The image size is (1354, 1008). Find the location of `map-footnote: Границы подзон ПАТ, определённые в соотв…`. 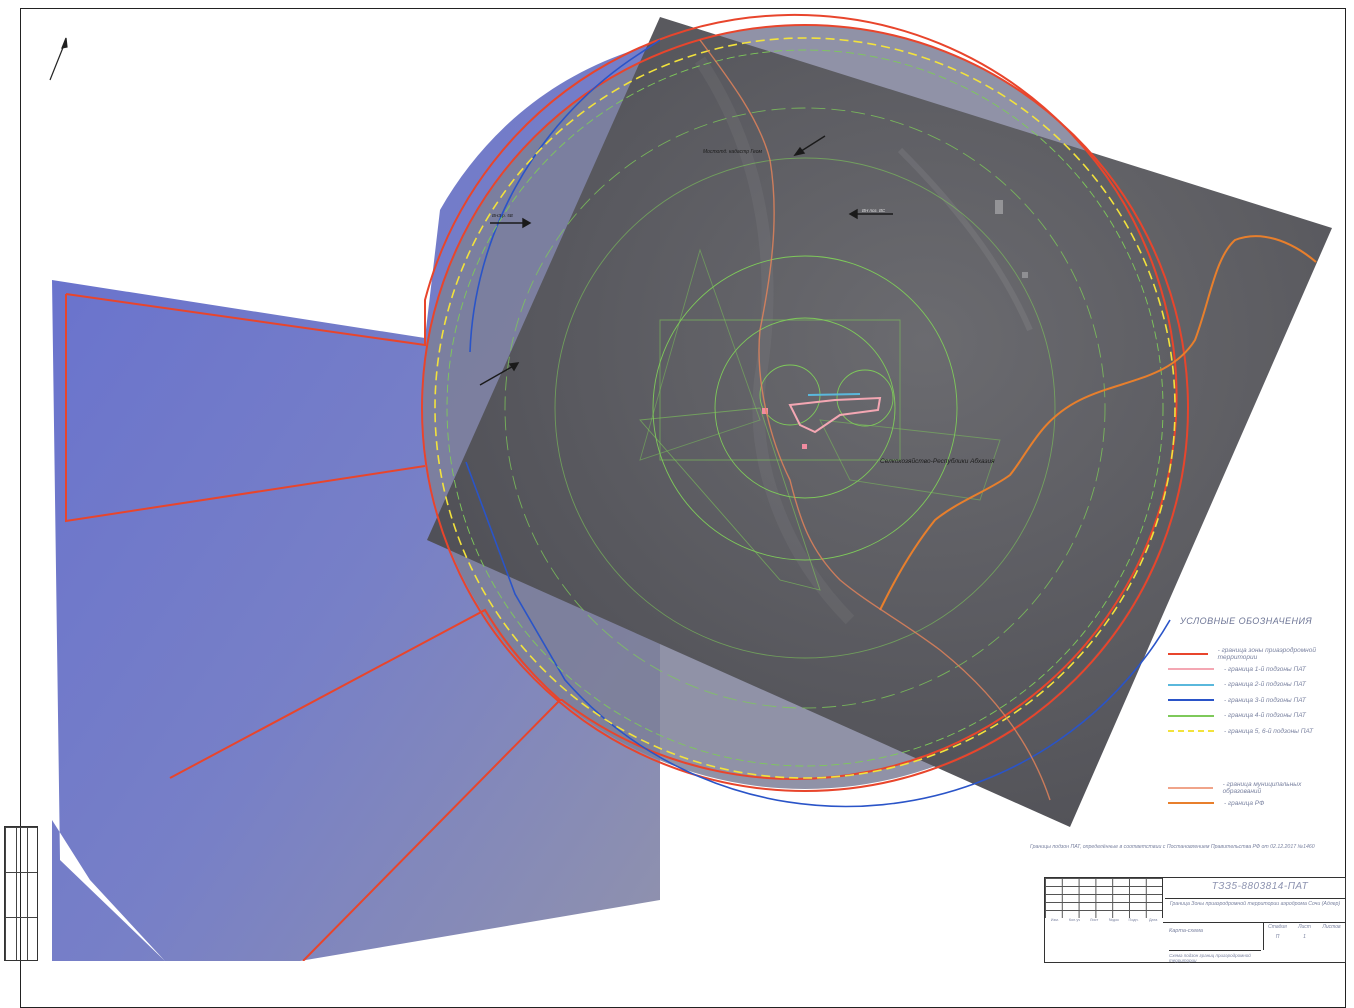

map-footnote: Границы подзон ПАТ, определённые в соотв… is located at coordinates (1172, 847).